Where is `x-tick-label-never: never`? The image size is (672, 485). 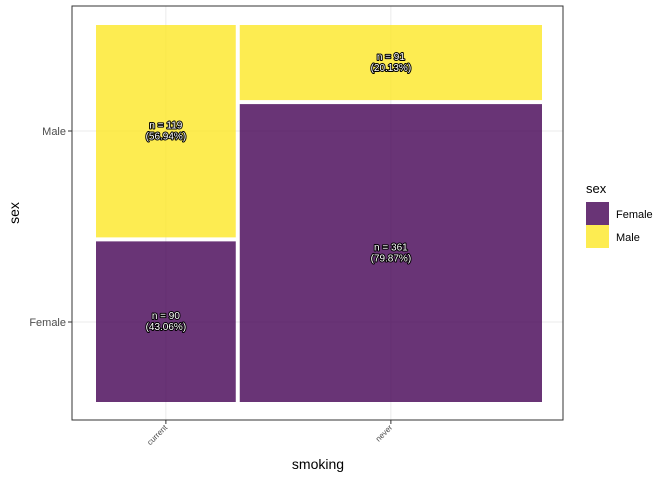
x-tick-label-never: never is located at coordinates (384, 433).